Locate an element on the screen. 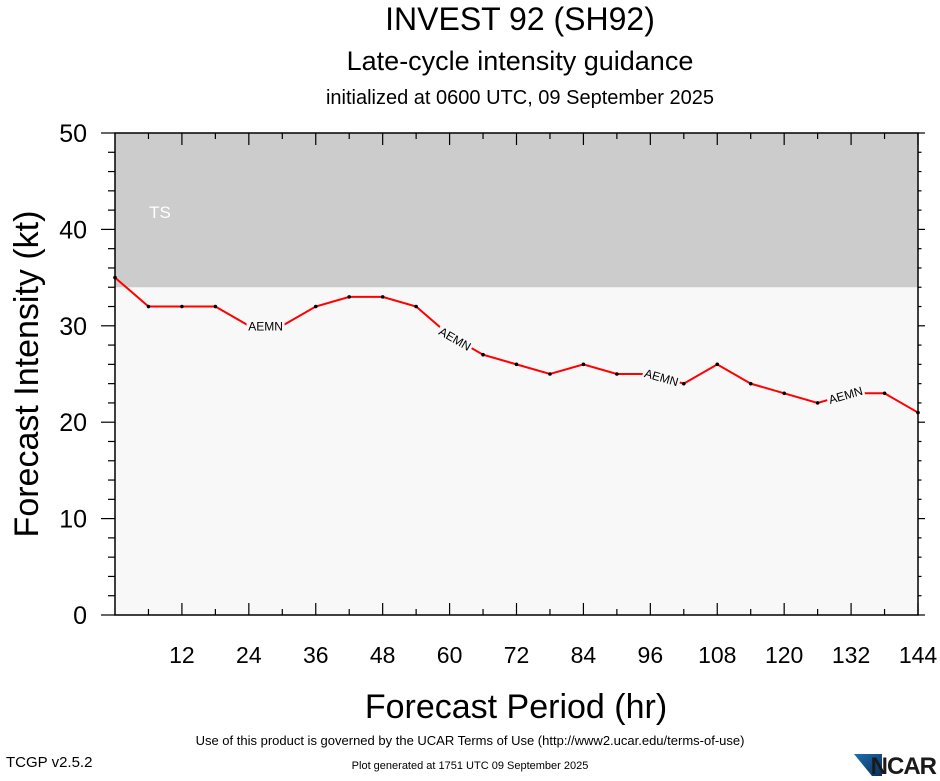 The width and height of the screenshot is (940, 781). y-tick-label: 40 is located at coordinates (73, 230).